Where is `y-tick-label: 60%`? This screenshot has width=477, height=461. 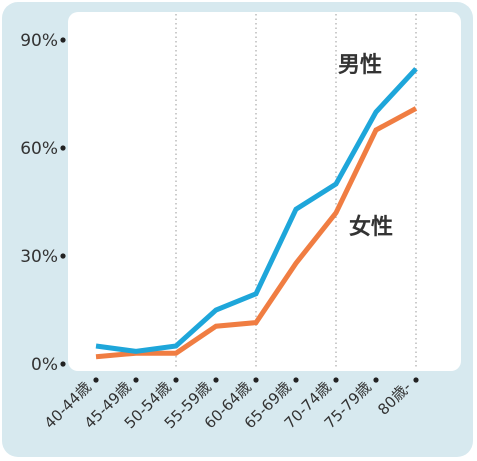
y-tick-label: 60% is located at coordinates (39, 149).